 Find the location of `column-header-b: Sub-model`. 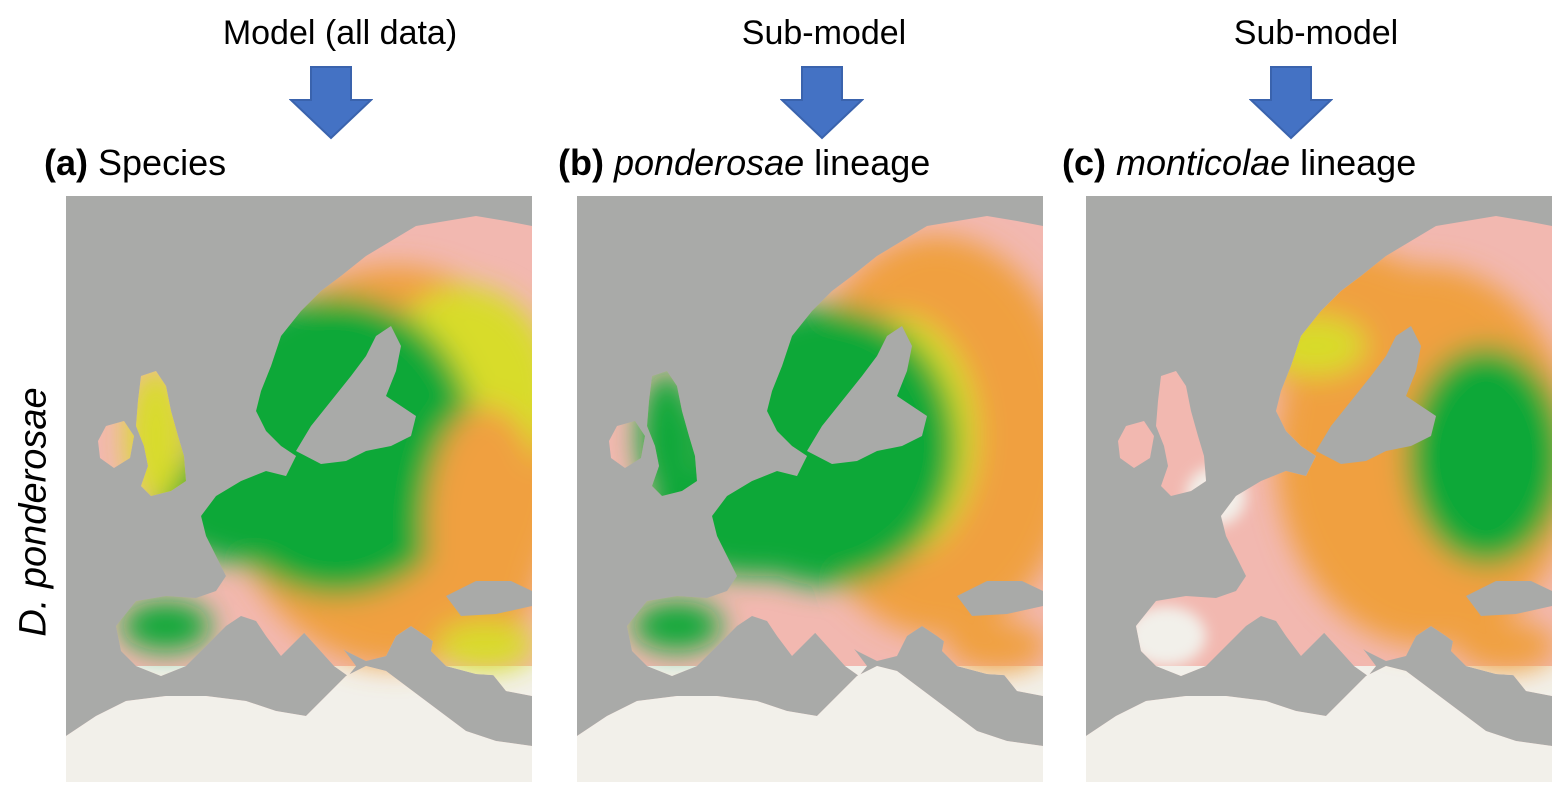

column-header-b: Sub-model is located at coordinates (824, 33).